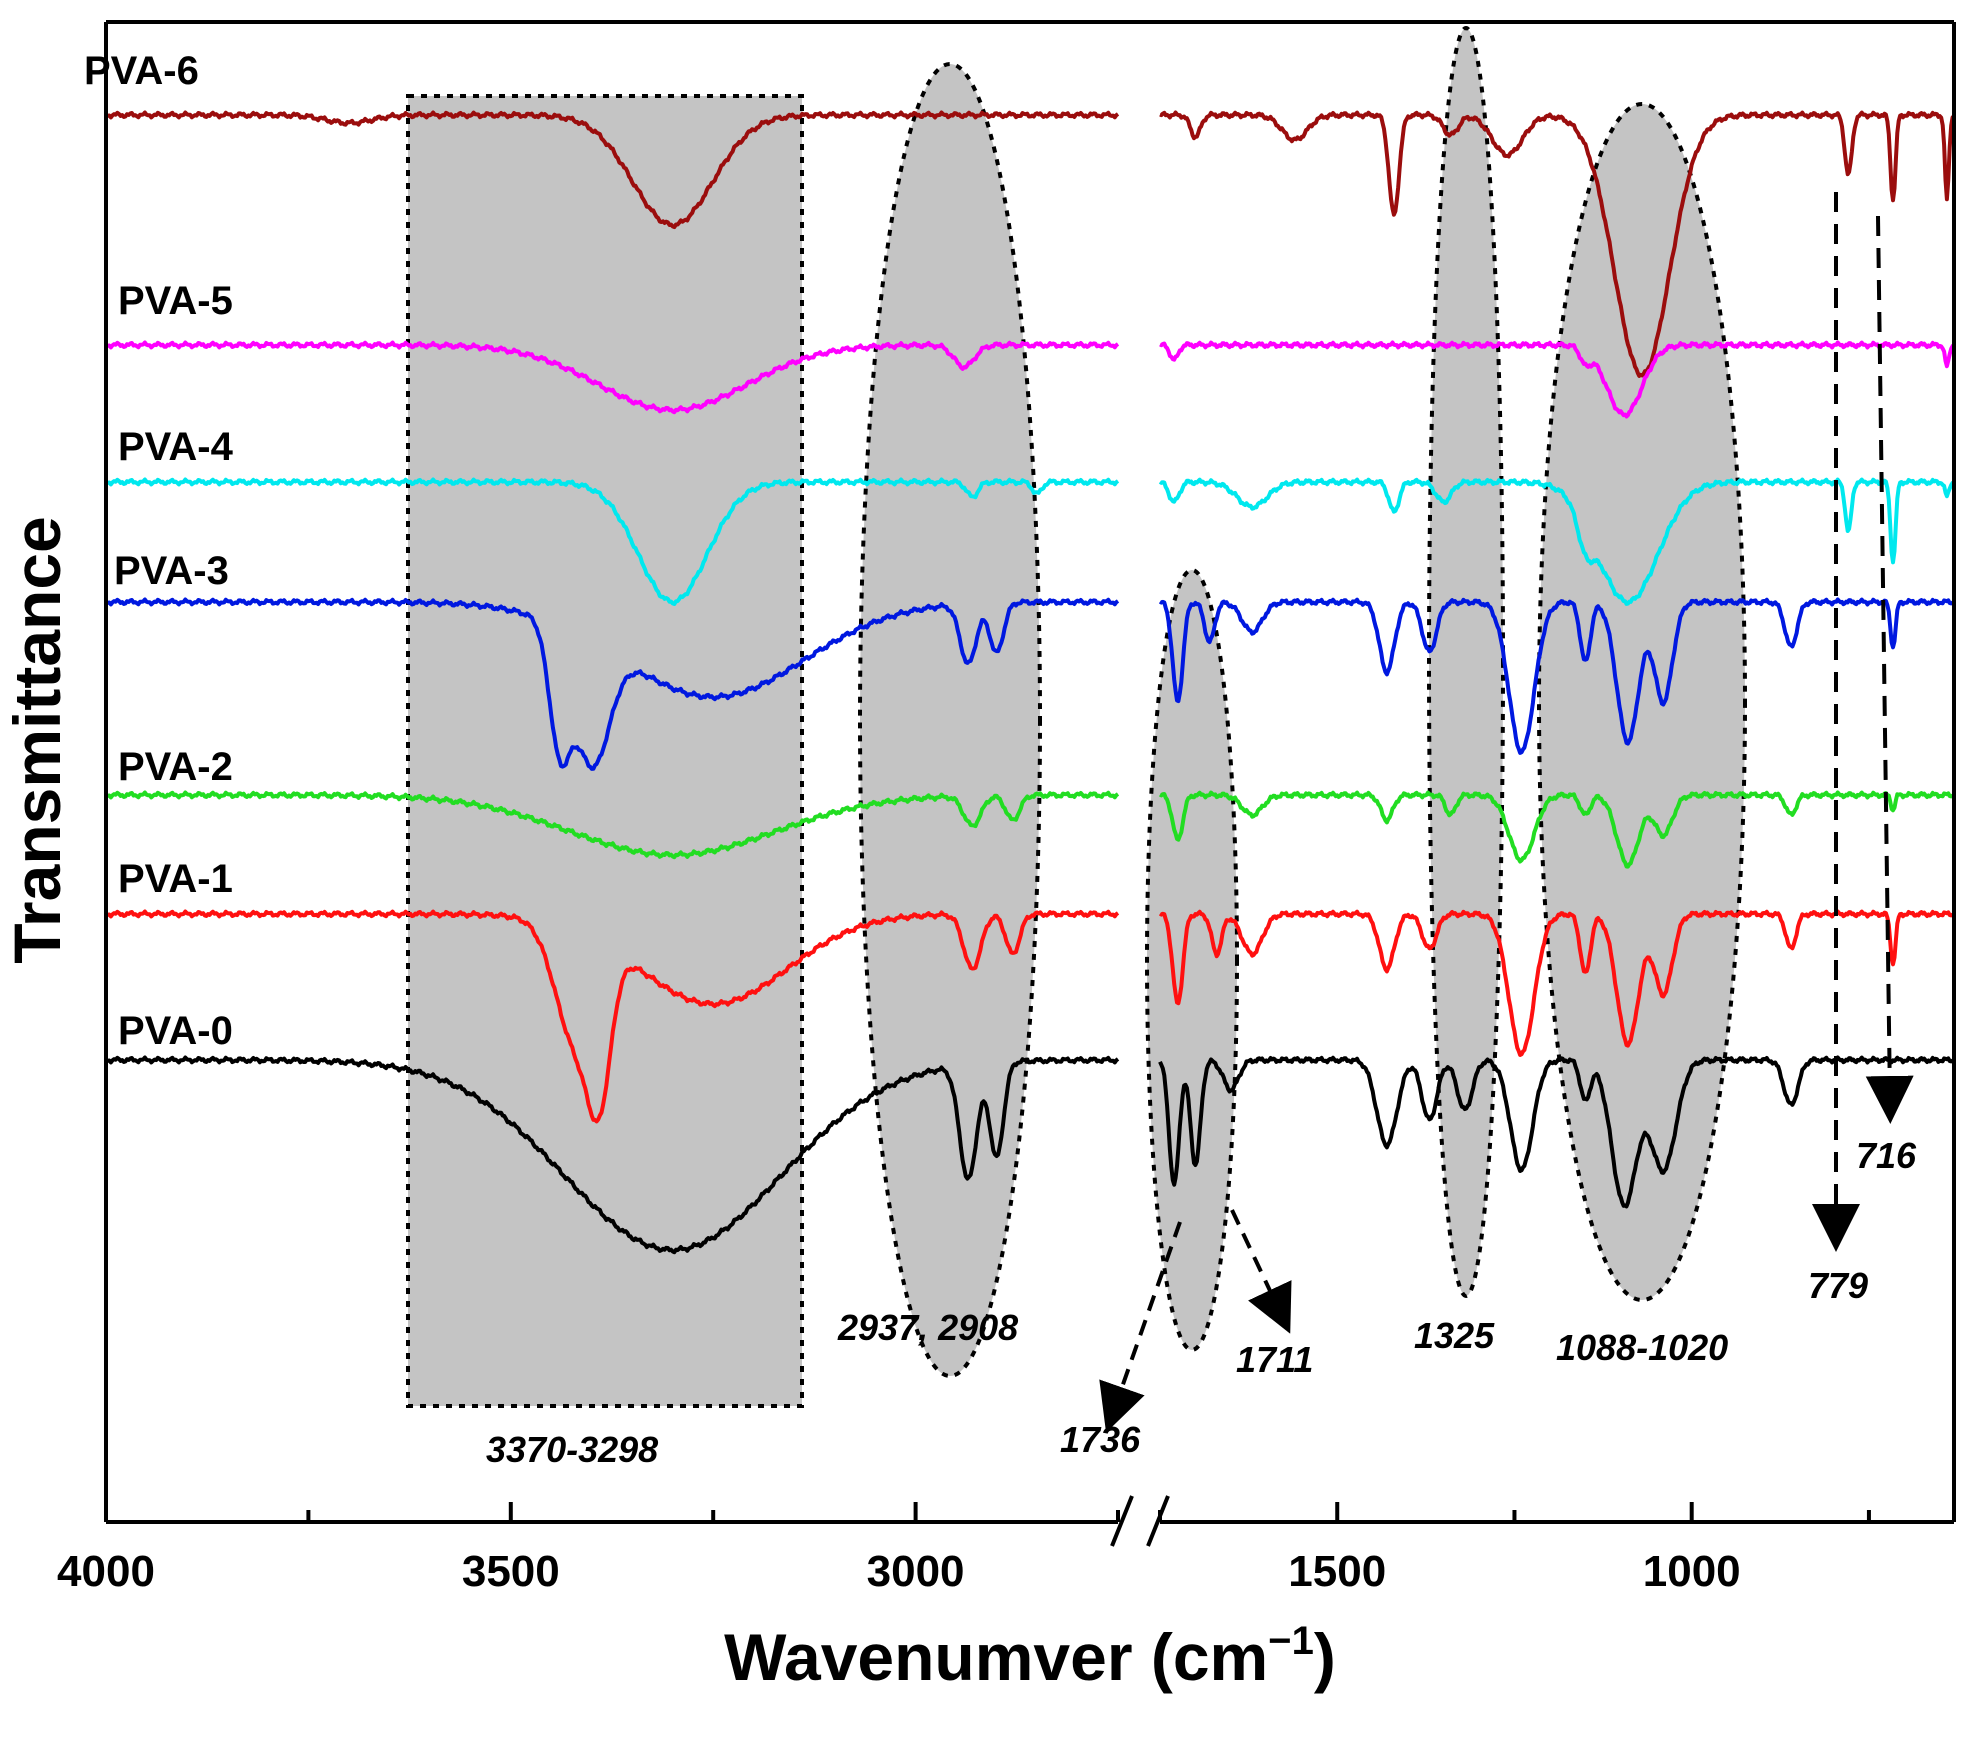 The height and width of the screenshot is (1756, 1966). I want to click on annotation-3370-3298: 3370-3298, so click(572, 1449).